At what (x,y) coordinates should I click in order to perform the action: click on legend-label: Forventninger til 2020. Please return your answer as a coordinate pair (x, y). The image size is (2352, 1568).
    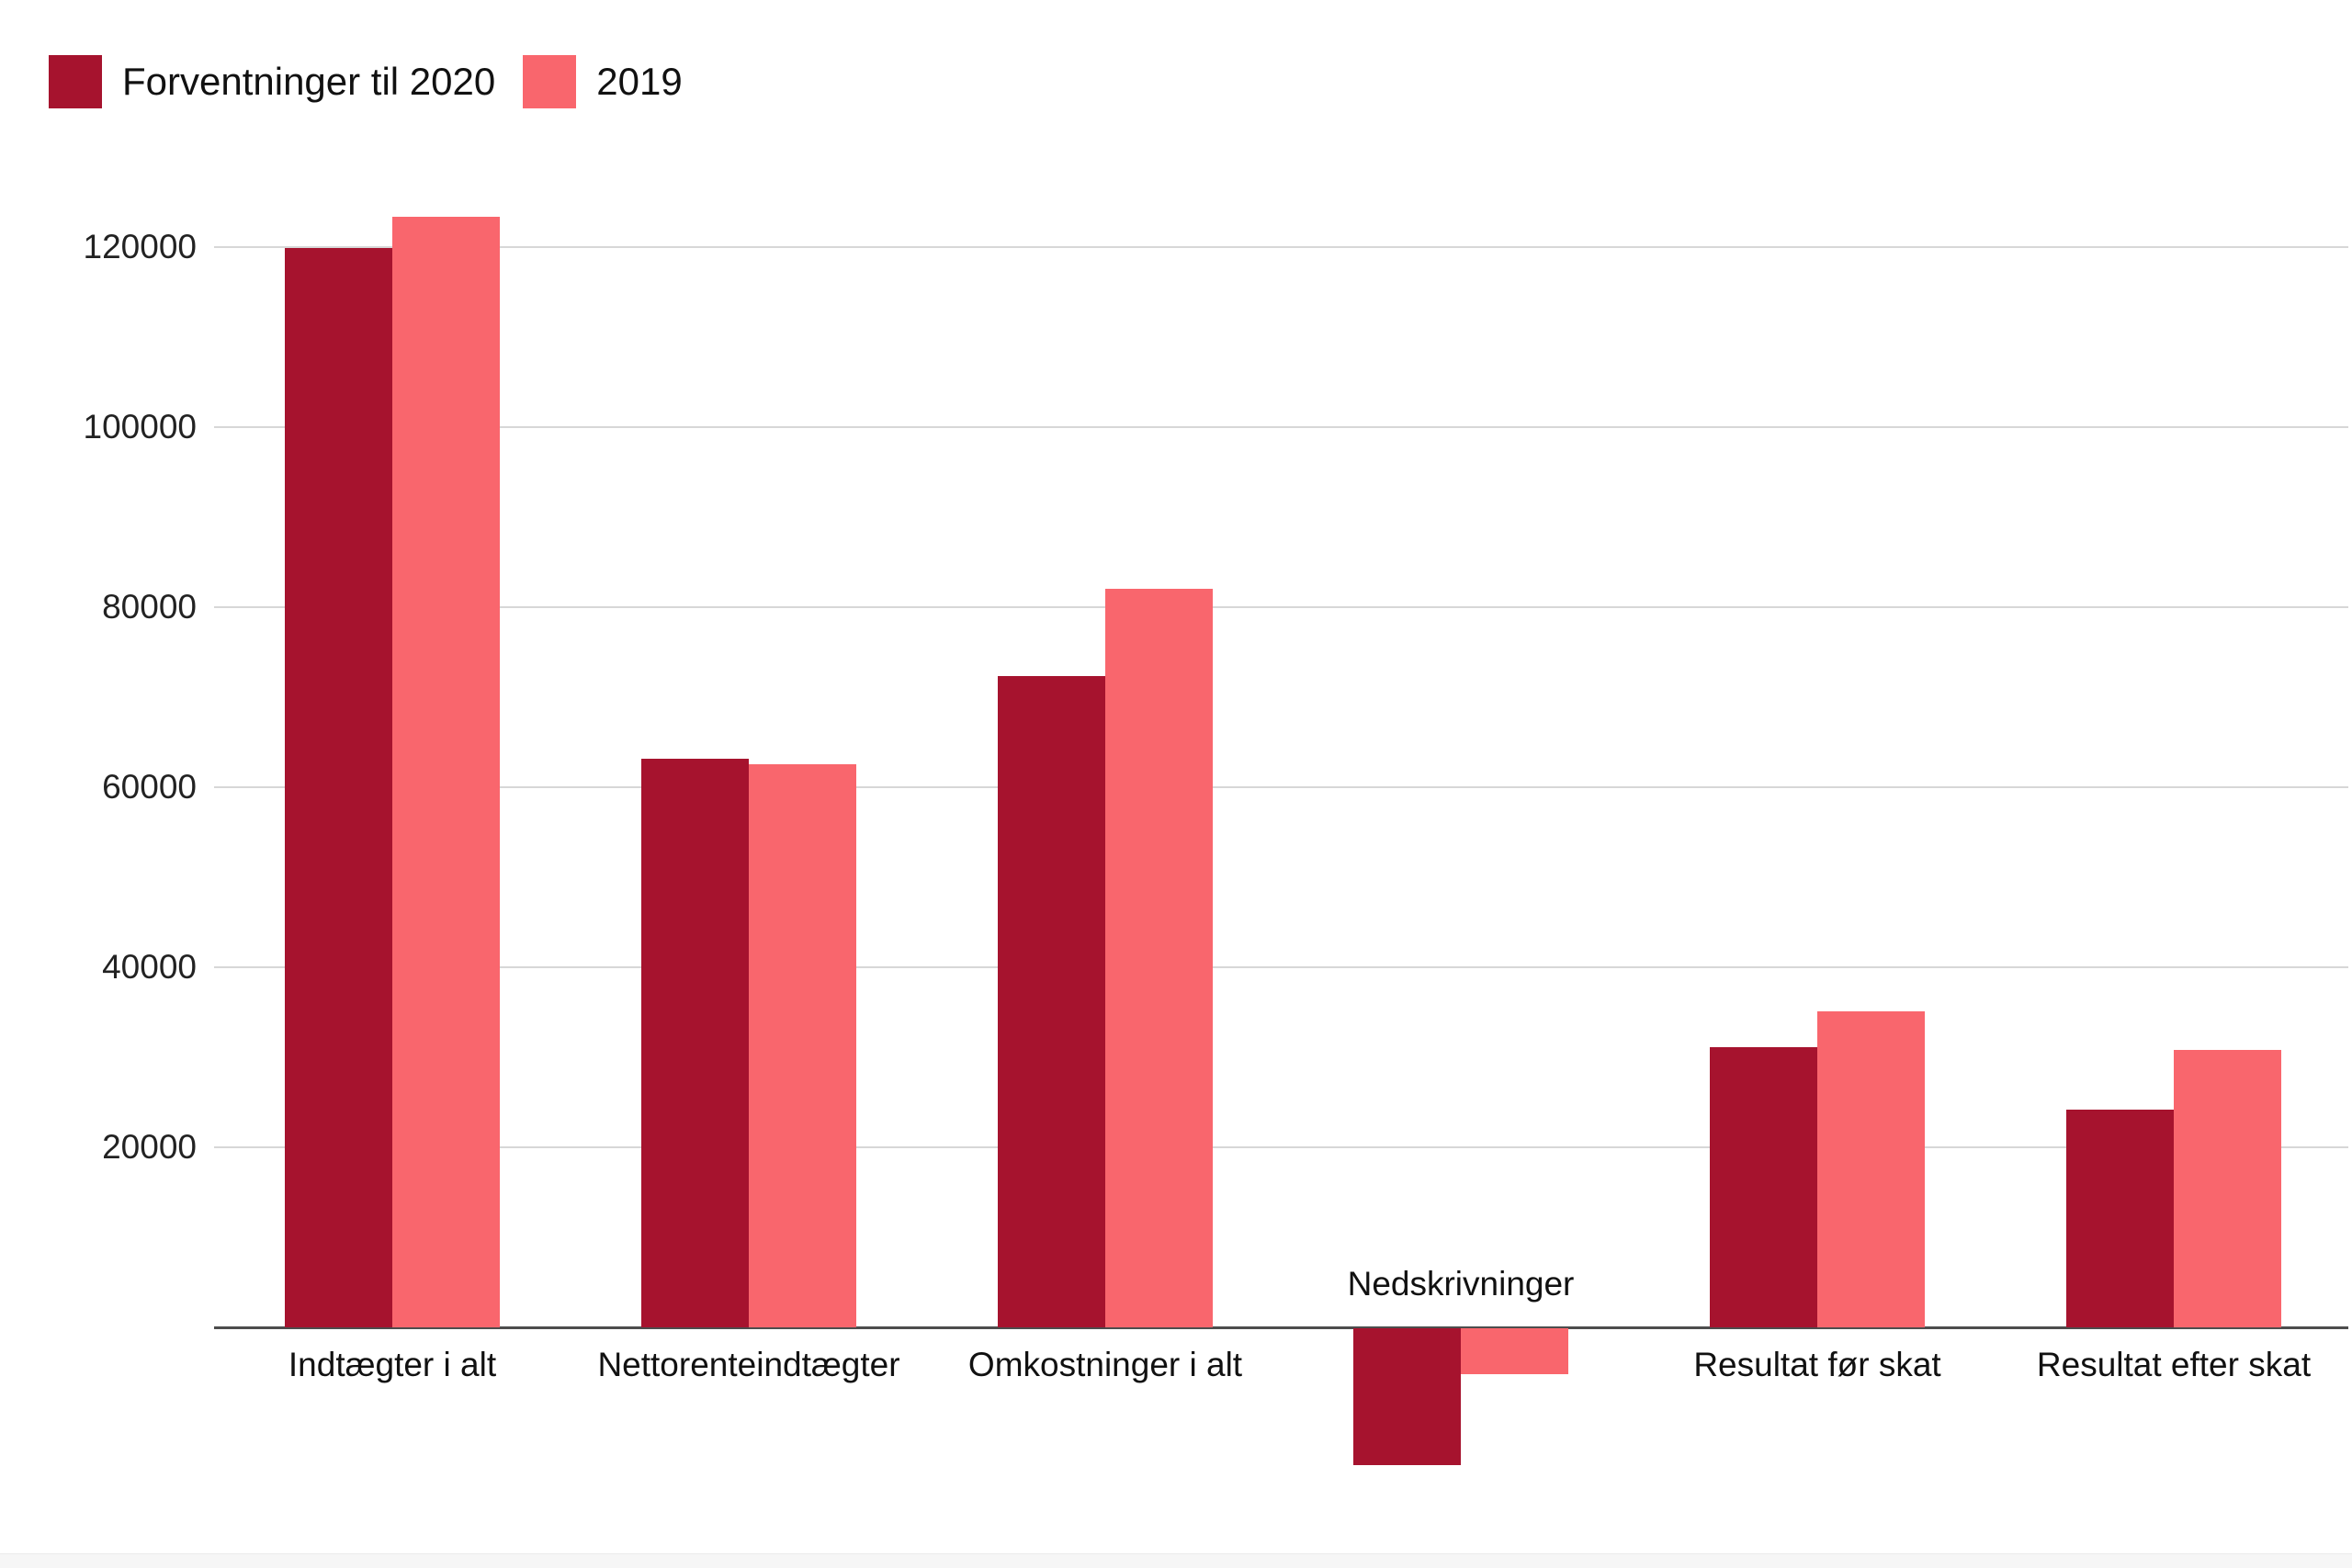
    Looking at the image, I should click on (309, 82).